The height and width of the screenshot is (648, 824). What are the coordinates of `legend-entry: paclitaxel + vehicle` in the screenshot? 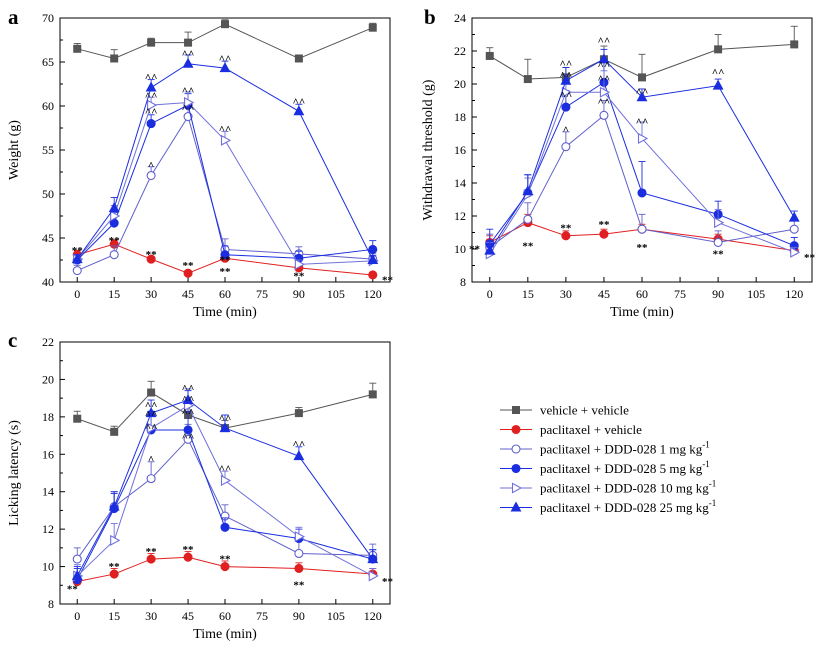 It's located at (571, 429).